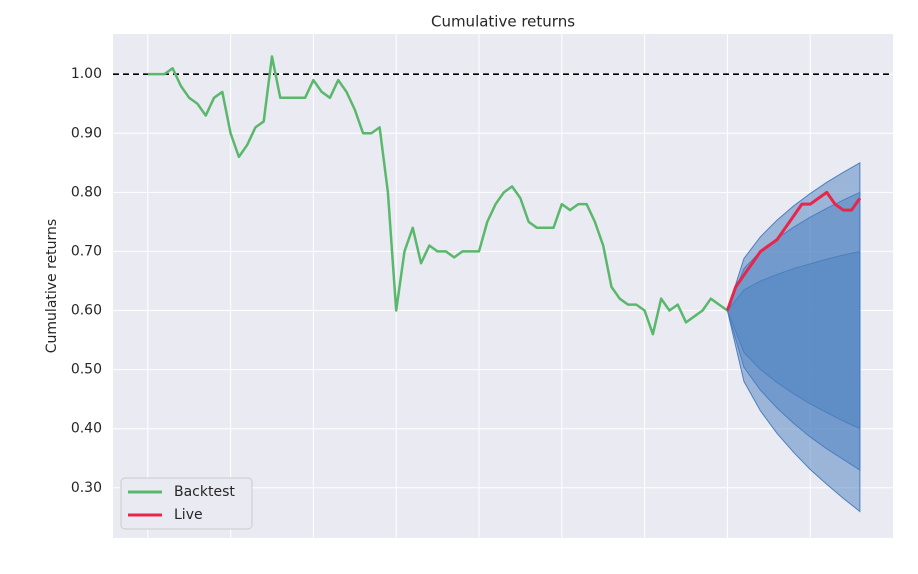  What do you see at coordinates (86, 488) in the screenshot?
I see `y-tick-label: 0.30` at bounding box center [86, 488].